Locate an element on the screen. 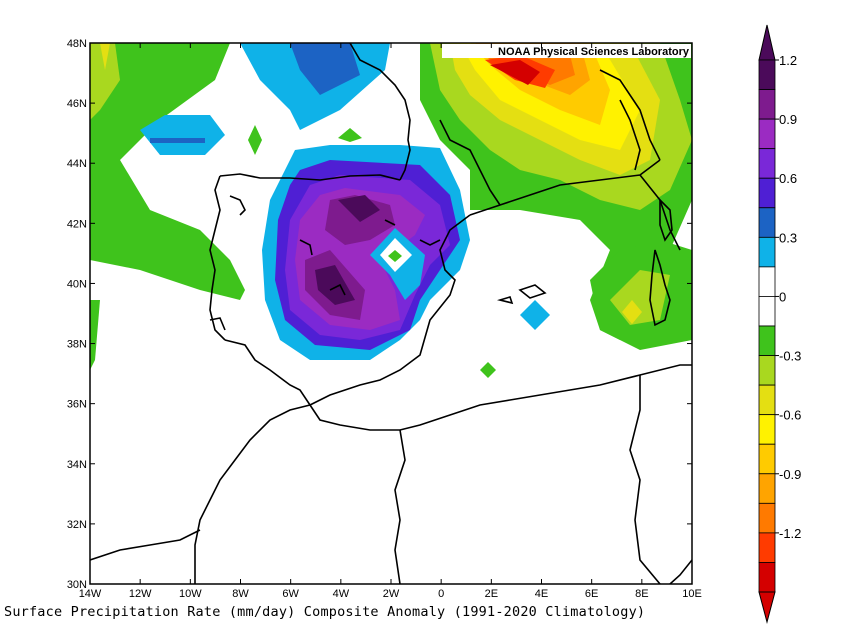  lon-tick-label: 6E is located at coordinates (591, 594).